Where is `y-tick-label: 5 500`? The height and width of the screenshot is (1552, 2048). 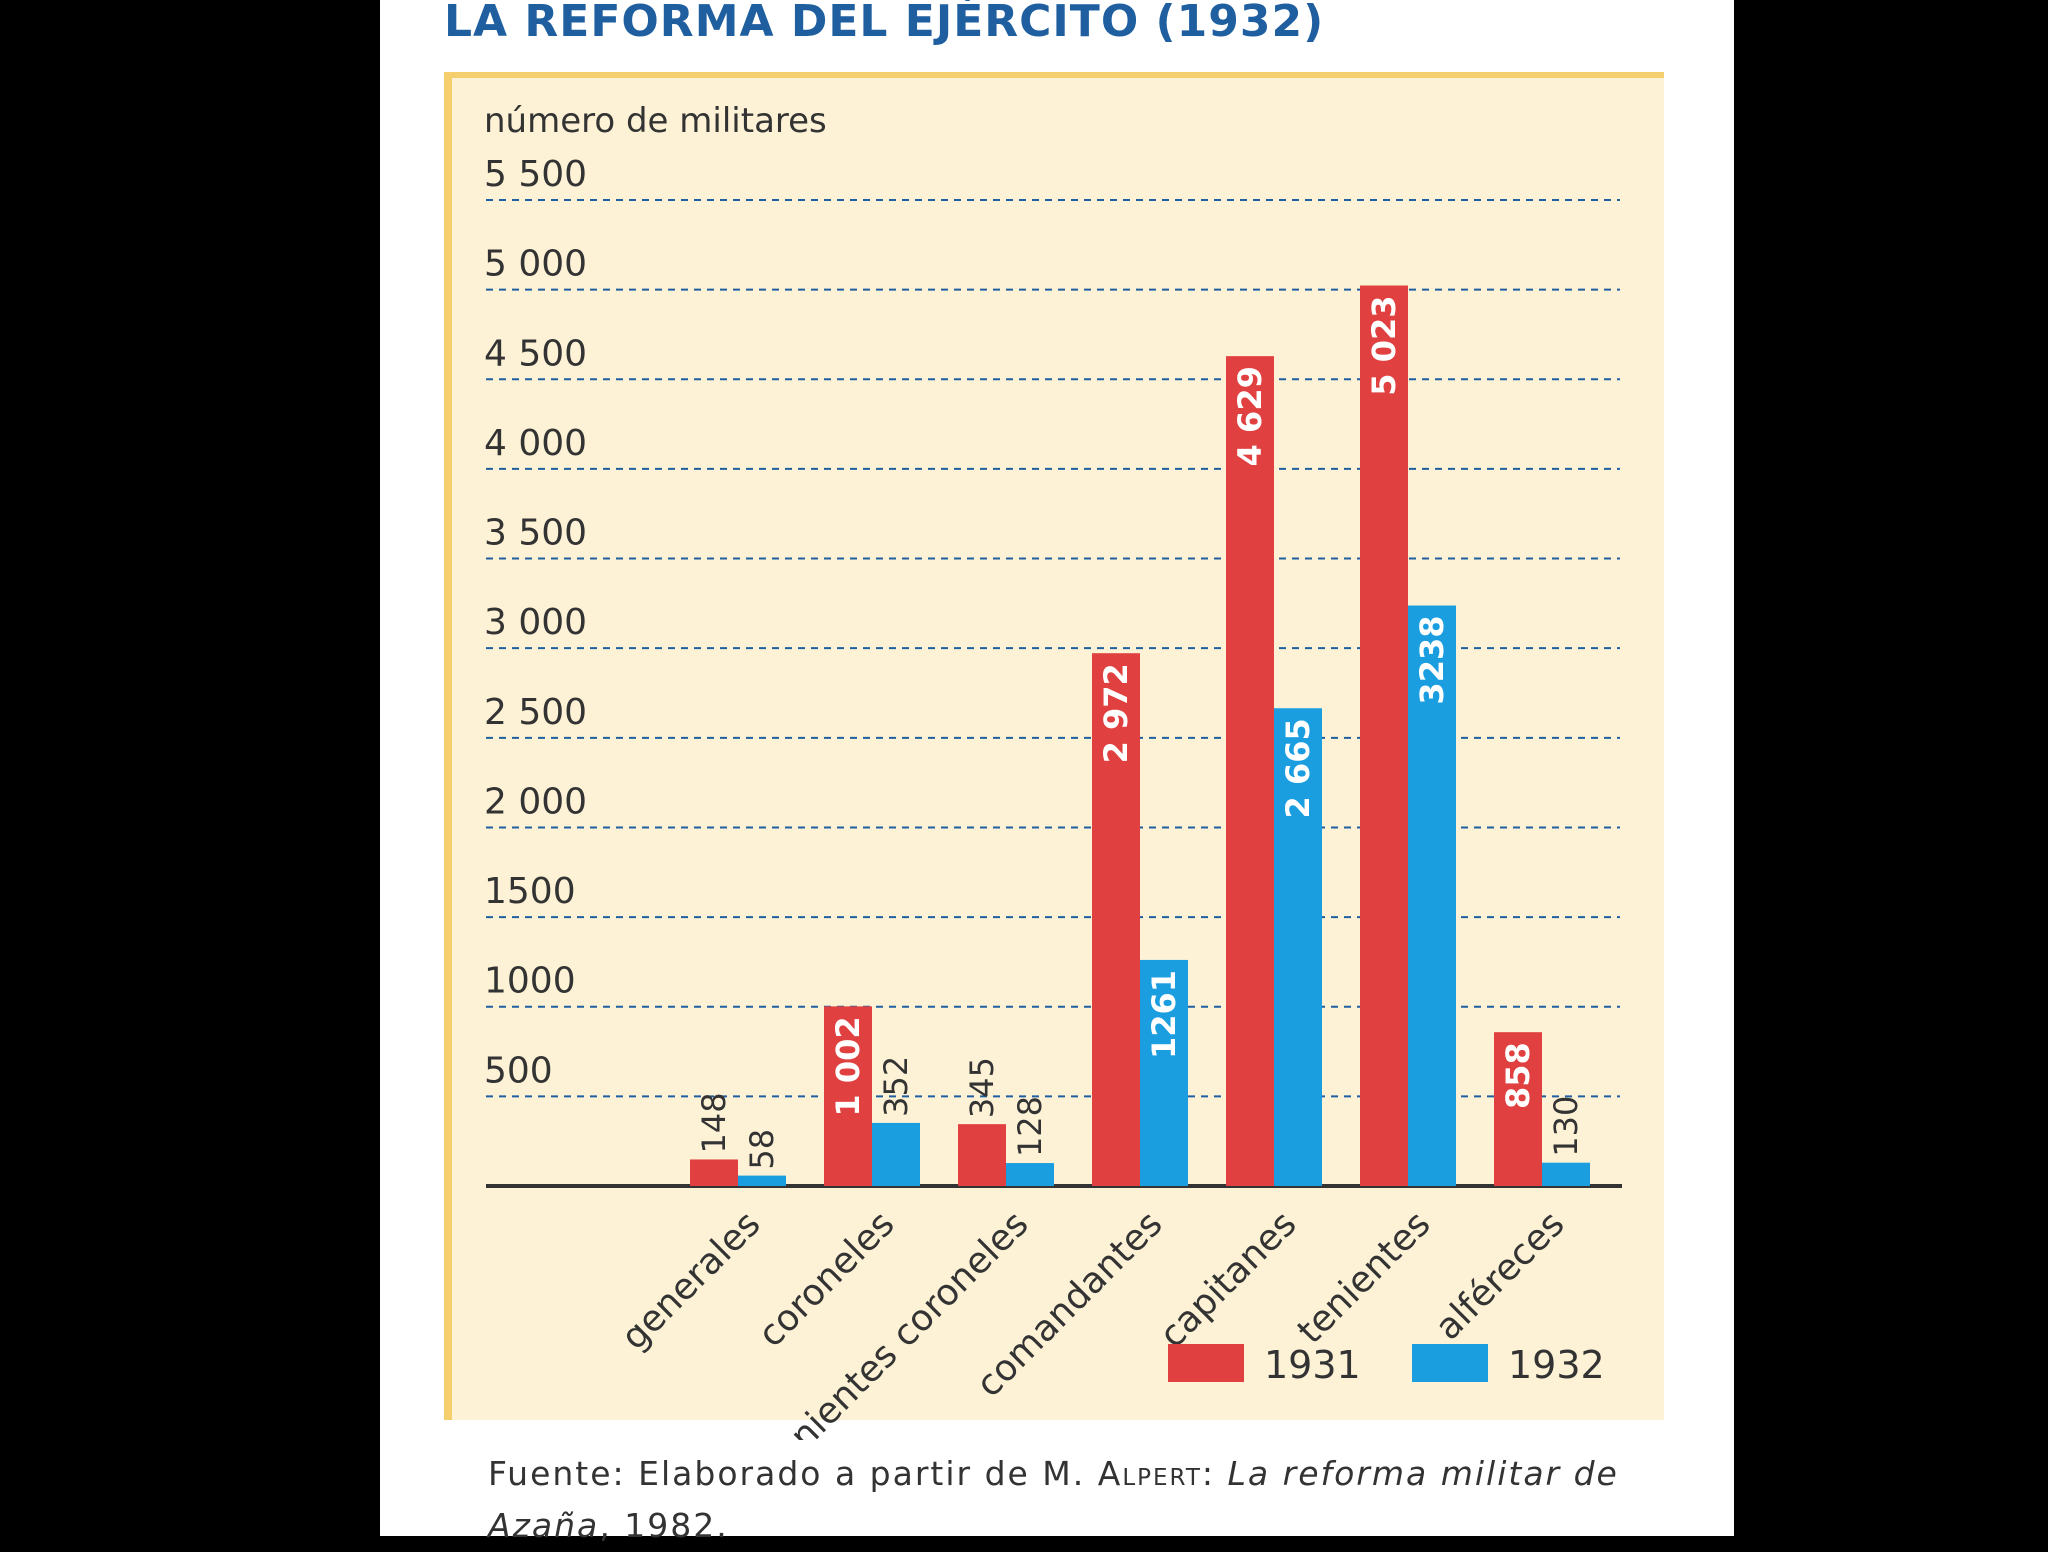
y-tick-label: 5 500 is located at coordinates (535, 174).